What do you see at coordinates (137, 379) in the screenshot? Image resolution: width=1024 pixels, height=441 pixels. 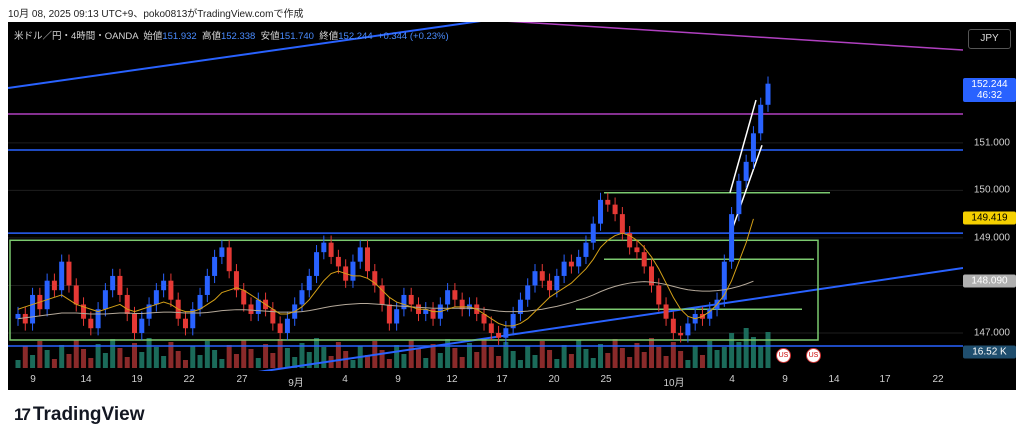 I see `x-tick-label: 19` at bounding box center [137, 379].